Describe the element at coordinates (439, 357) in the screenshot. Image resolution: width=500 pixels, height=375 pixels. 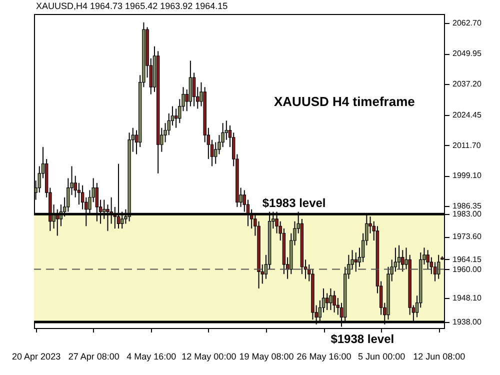
I see `x-tick-label: 12 Jun 08:00` at that location.